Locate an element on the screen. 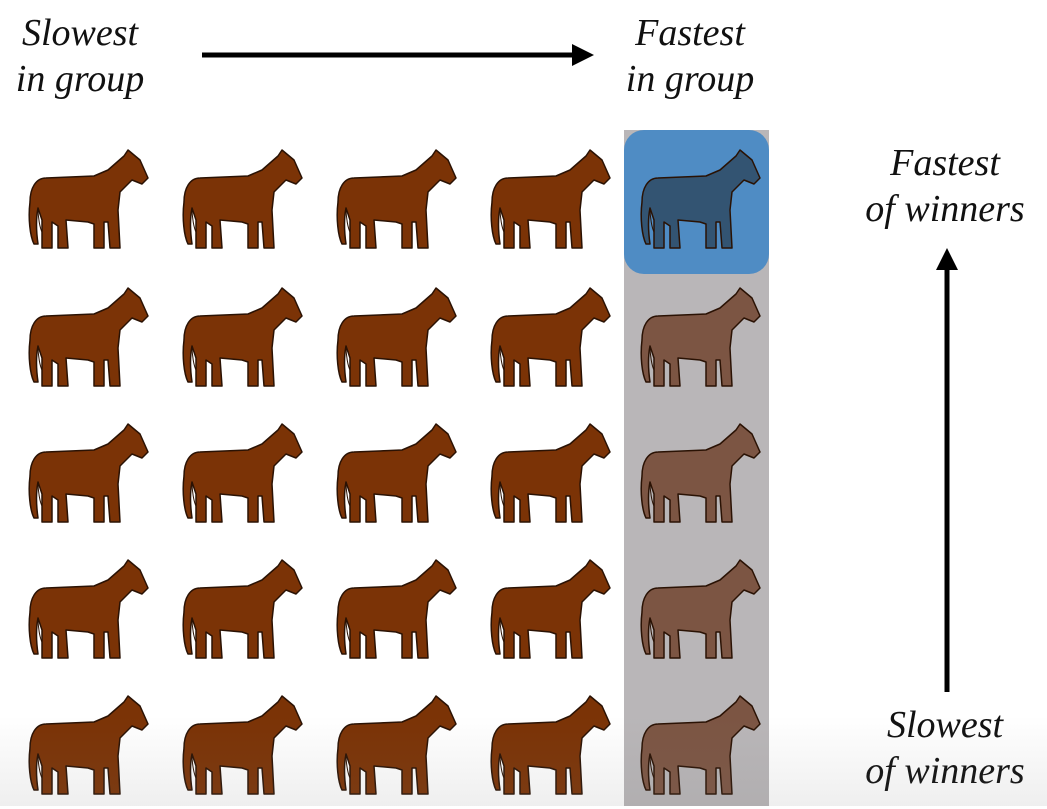 The width and height of the screenshot is (1047, 809). slowest-of-winners-line1: Slowest is located at coordinates (945, 725).